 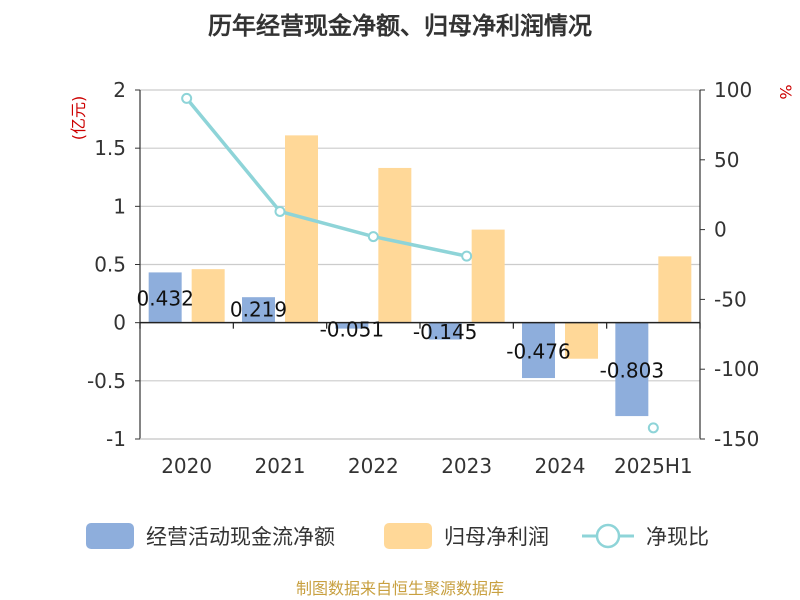 I want to click on legend-item-profit: 归母净利润, so click(x=466, y=536).